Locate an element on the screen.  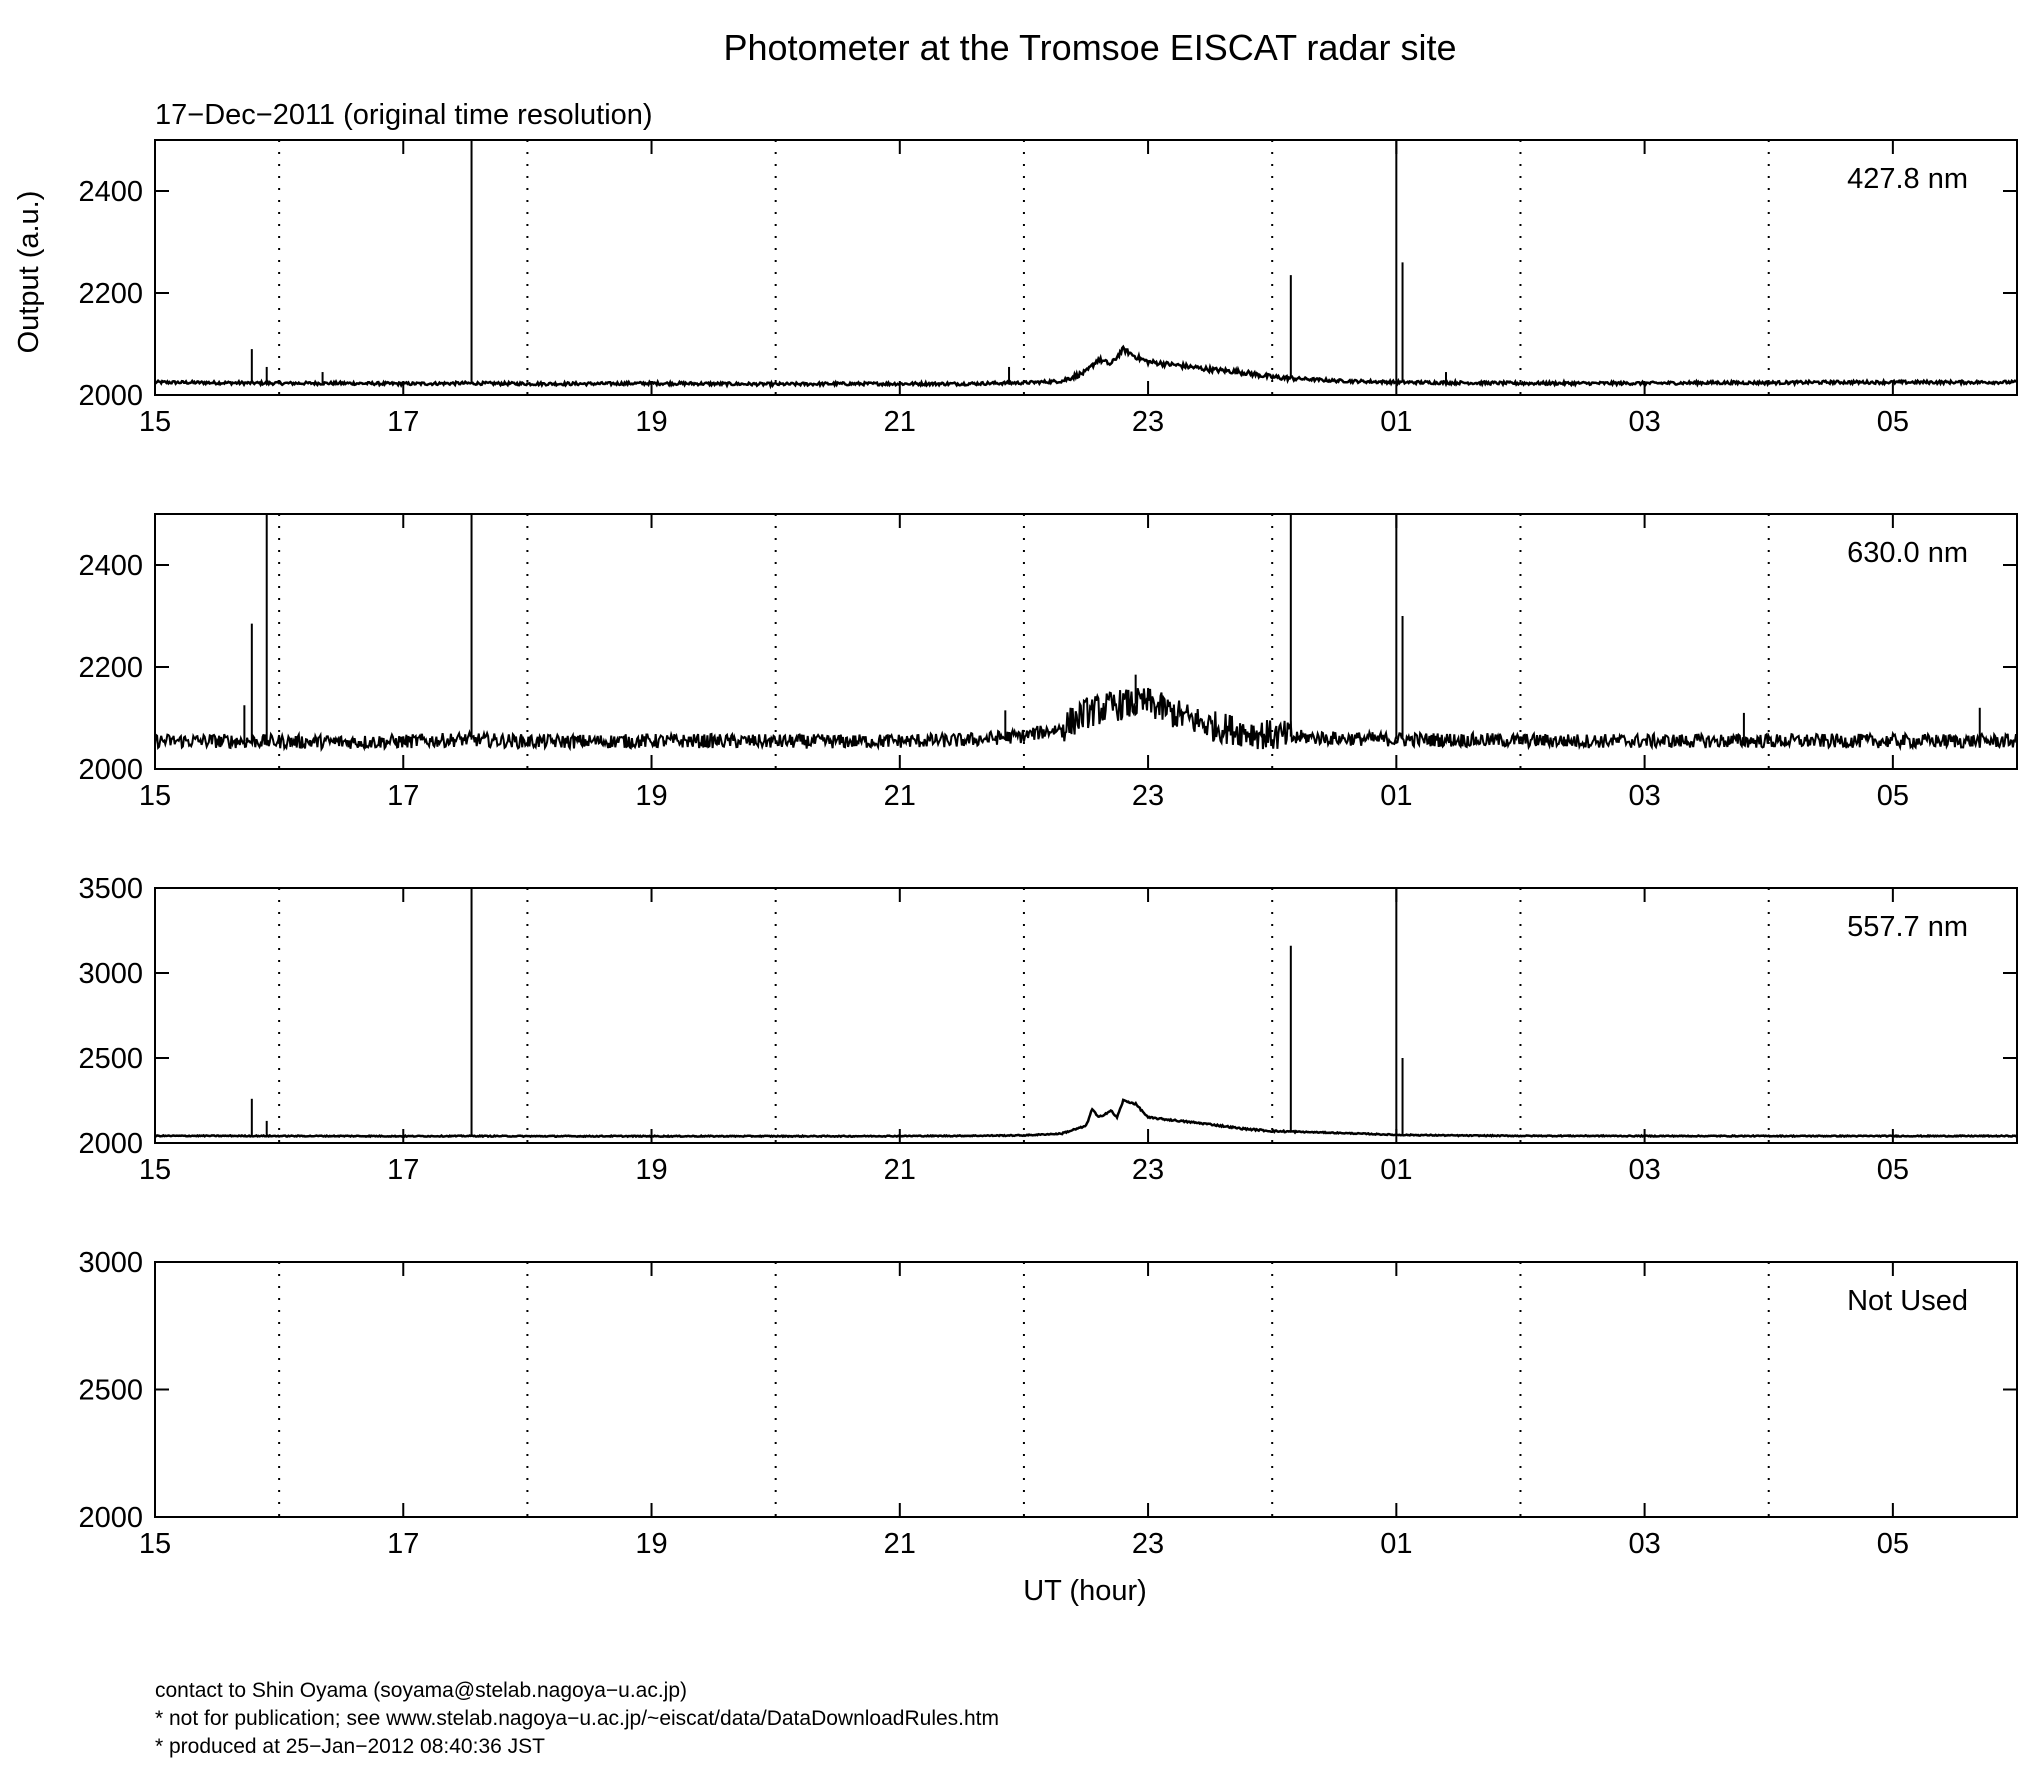
y-tick-label: 3500 is located at coordinates (110, 889).